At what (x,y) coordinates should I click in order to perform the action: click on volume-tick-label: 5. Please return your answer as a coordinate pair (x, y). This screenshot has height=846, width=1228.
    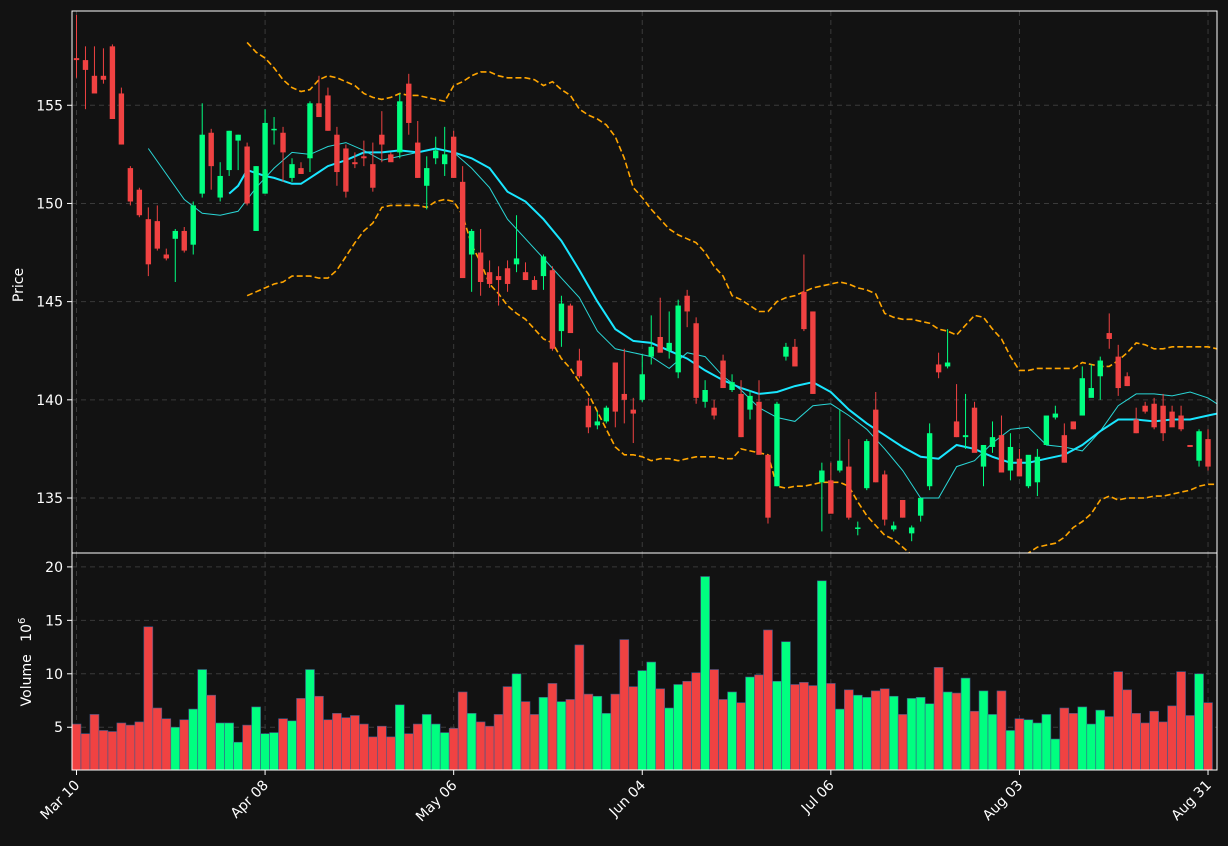
    Looking at the image, I should click on (58, 728).